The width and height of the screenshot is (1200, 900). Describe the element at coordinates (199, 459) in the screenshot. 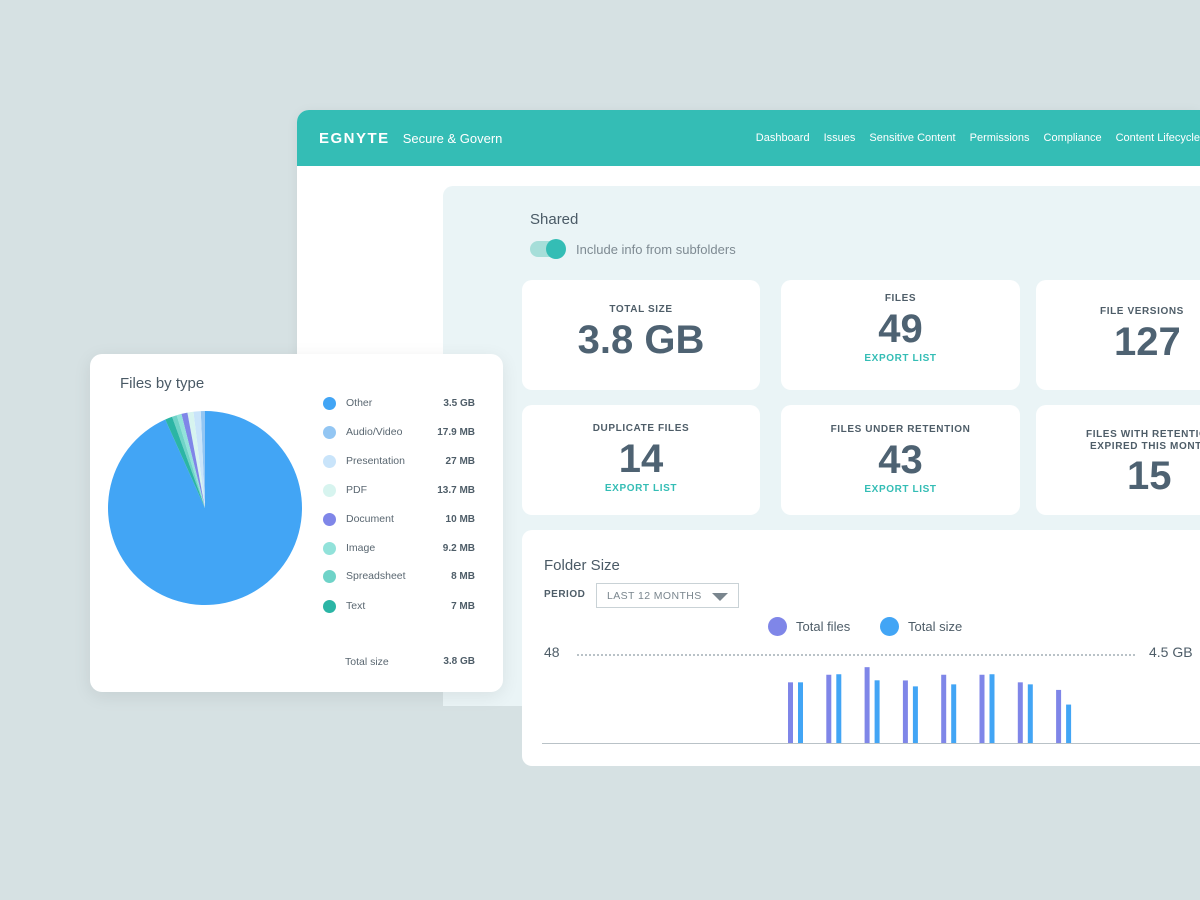

I see `pie-slice-presentation` at that location.